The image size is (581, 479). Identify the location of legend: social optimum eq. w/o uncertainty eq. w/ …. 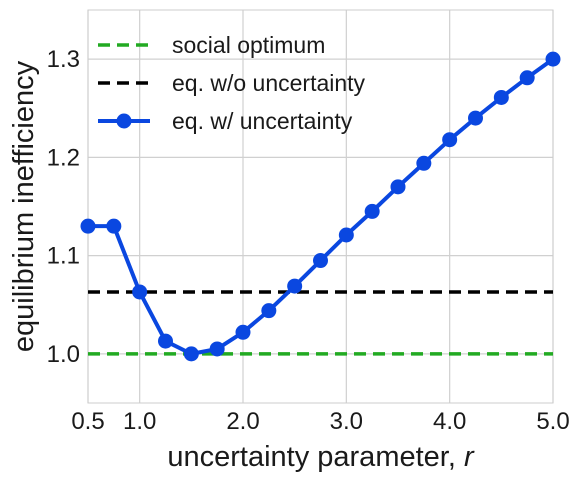
(232, 83).